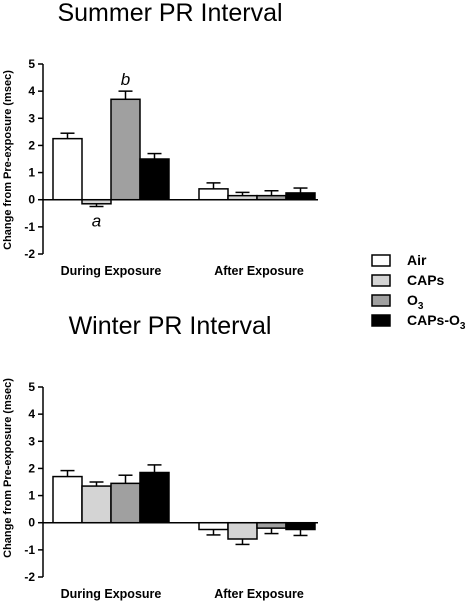 This screenshot has height=602, width=473. What do you see at coordinates (170, 326) in the screenshot?
I see `chart-title: Winter PR Interval` at bounding box center [170, 326].